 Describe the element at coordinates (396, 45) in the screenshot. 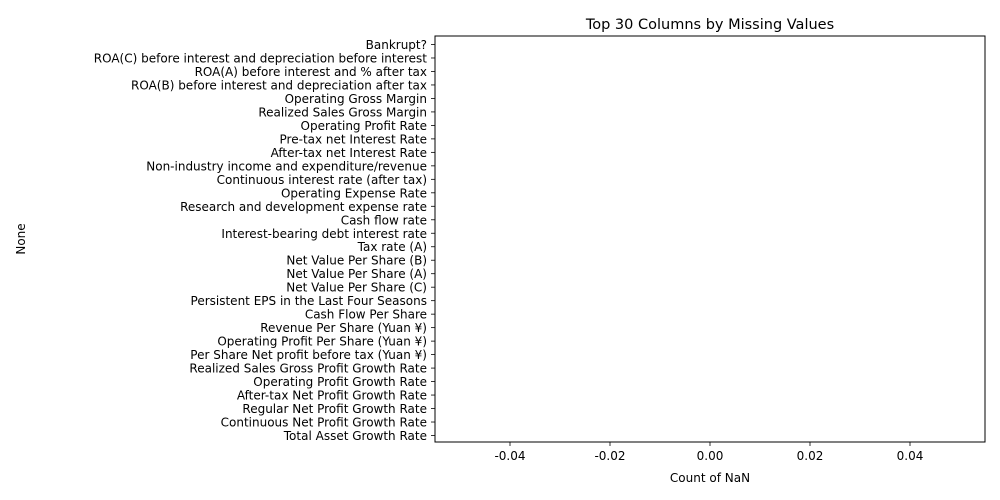

I see `y-tick-label: Bankrupt?` at that location.